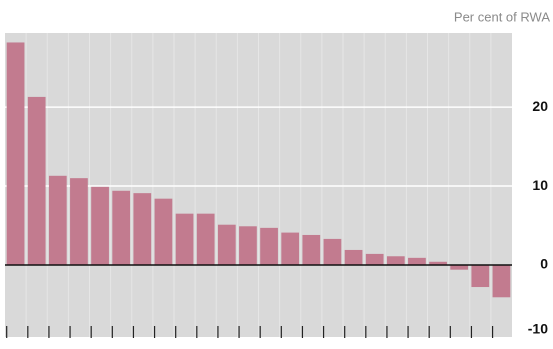  What do you see at coordinates (540, 106) in the screenshot?
I see `y-tick-label: 20` at bounding box center [540, 106].